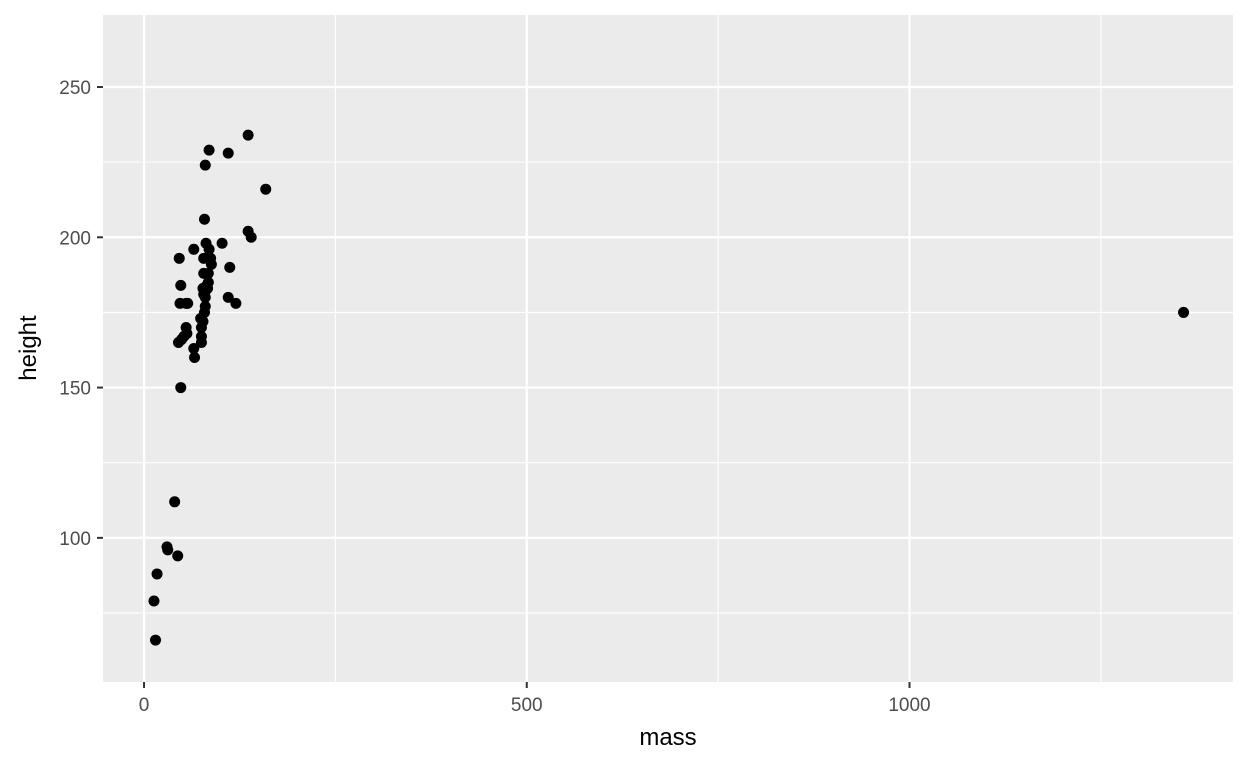  Describe the element at coordinates (909, 705) in the screenshot. I see `x-tick-label: 1000` at that location.